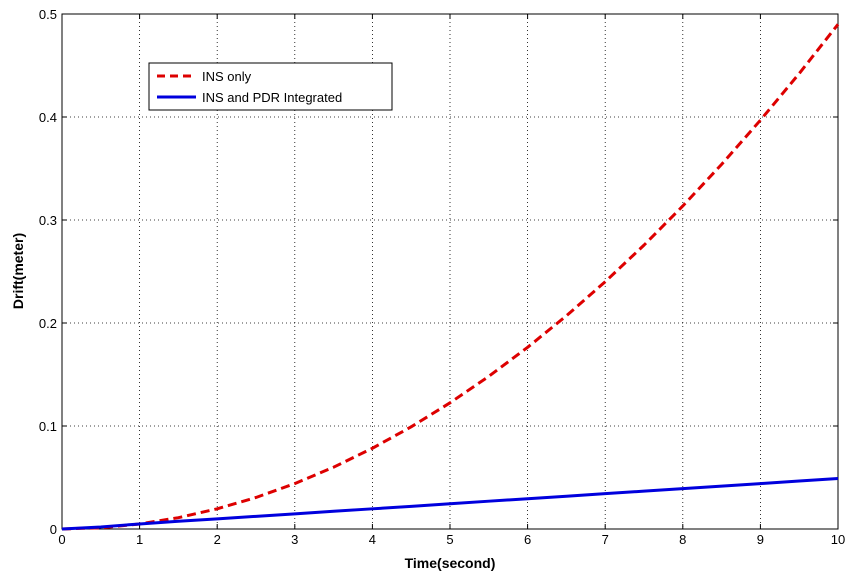 The height and width of the screenshot is (573, 847). I want to click on y-tick-label: 0.5, so click(48, 14).